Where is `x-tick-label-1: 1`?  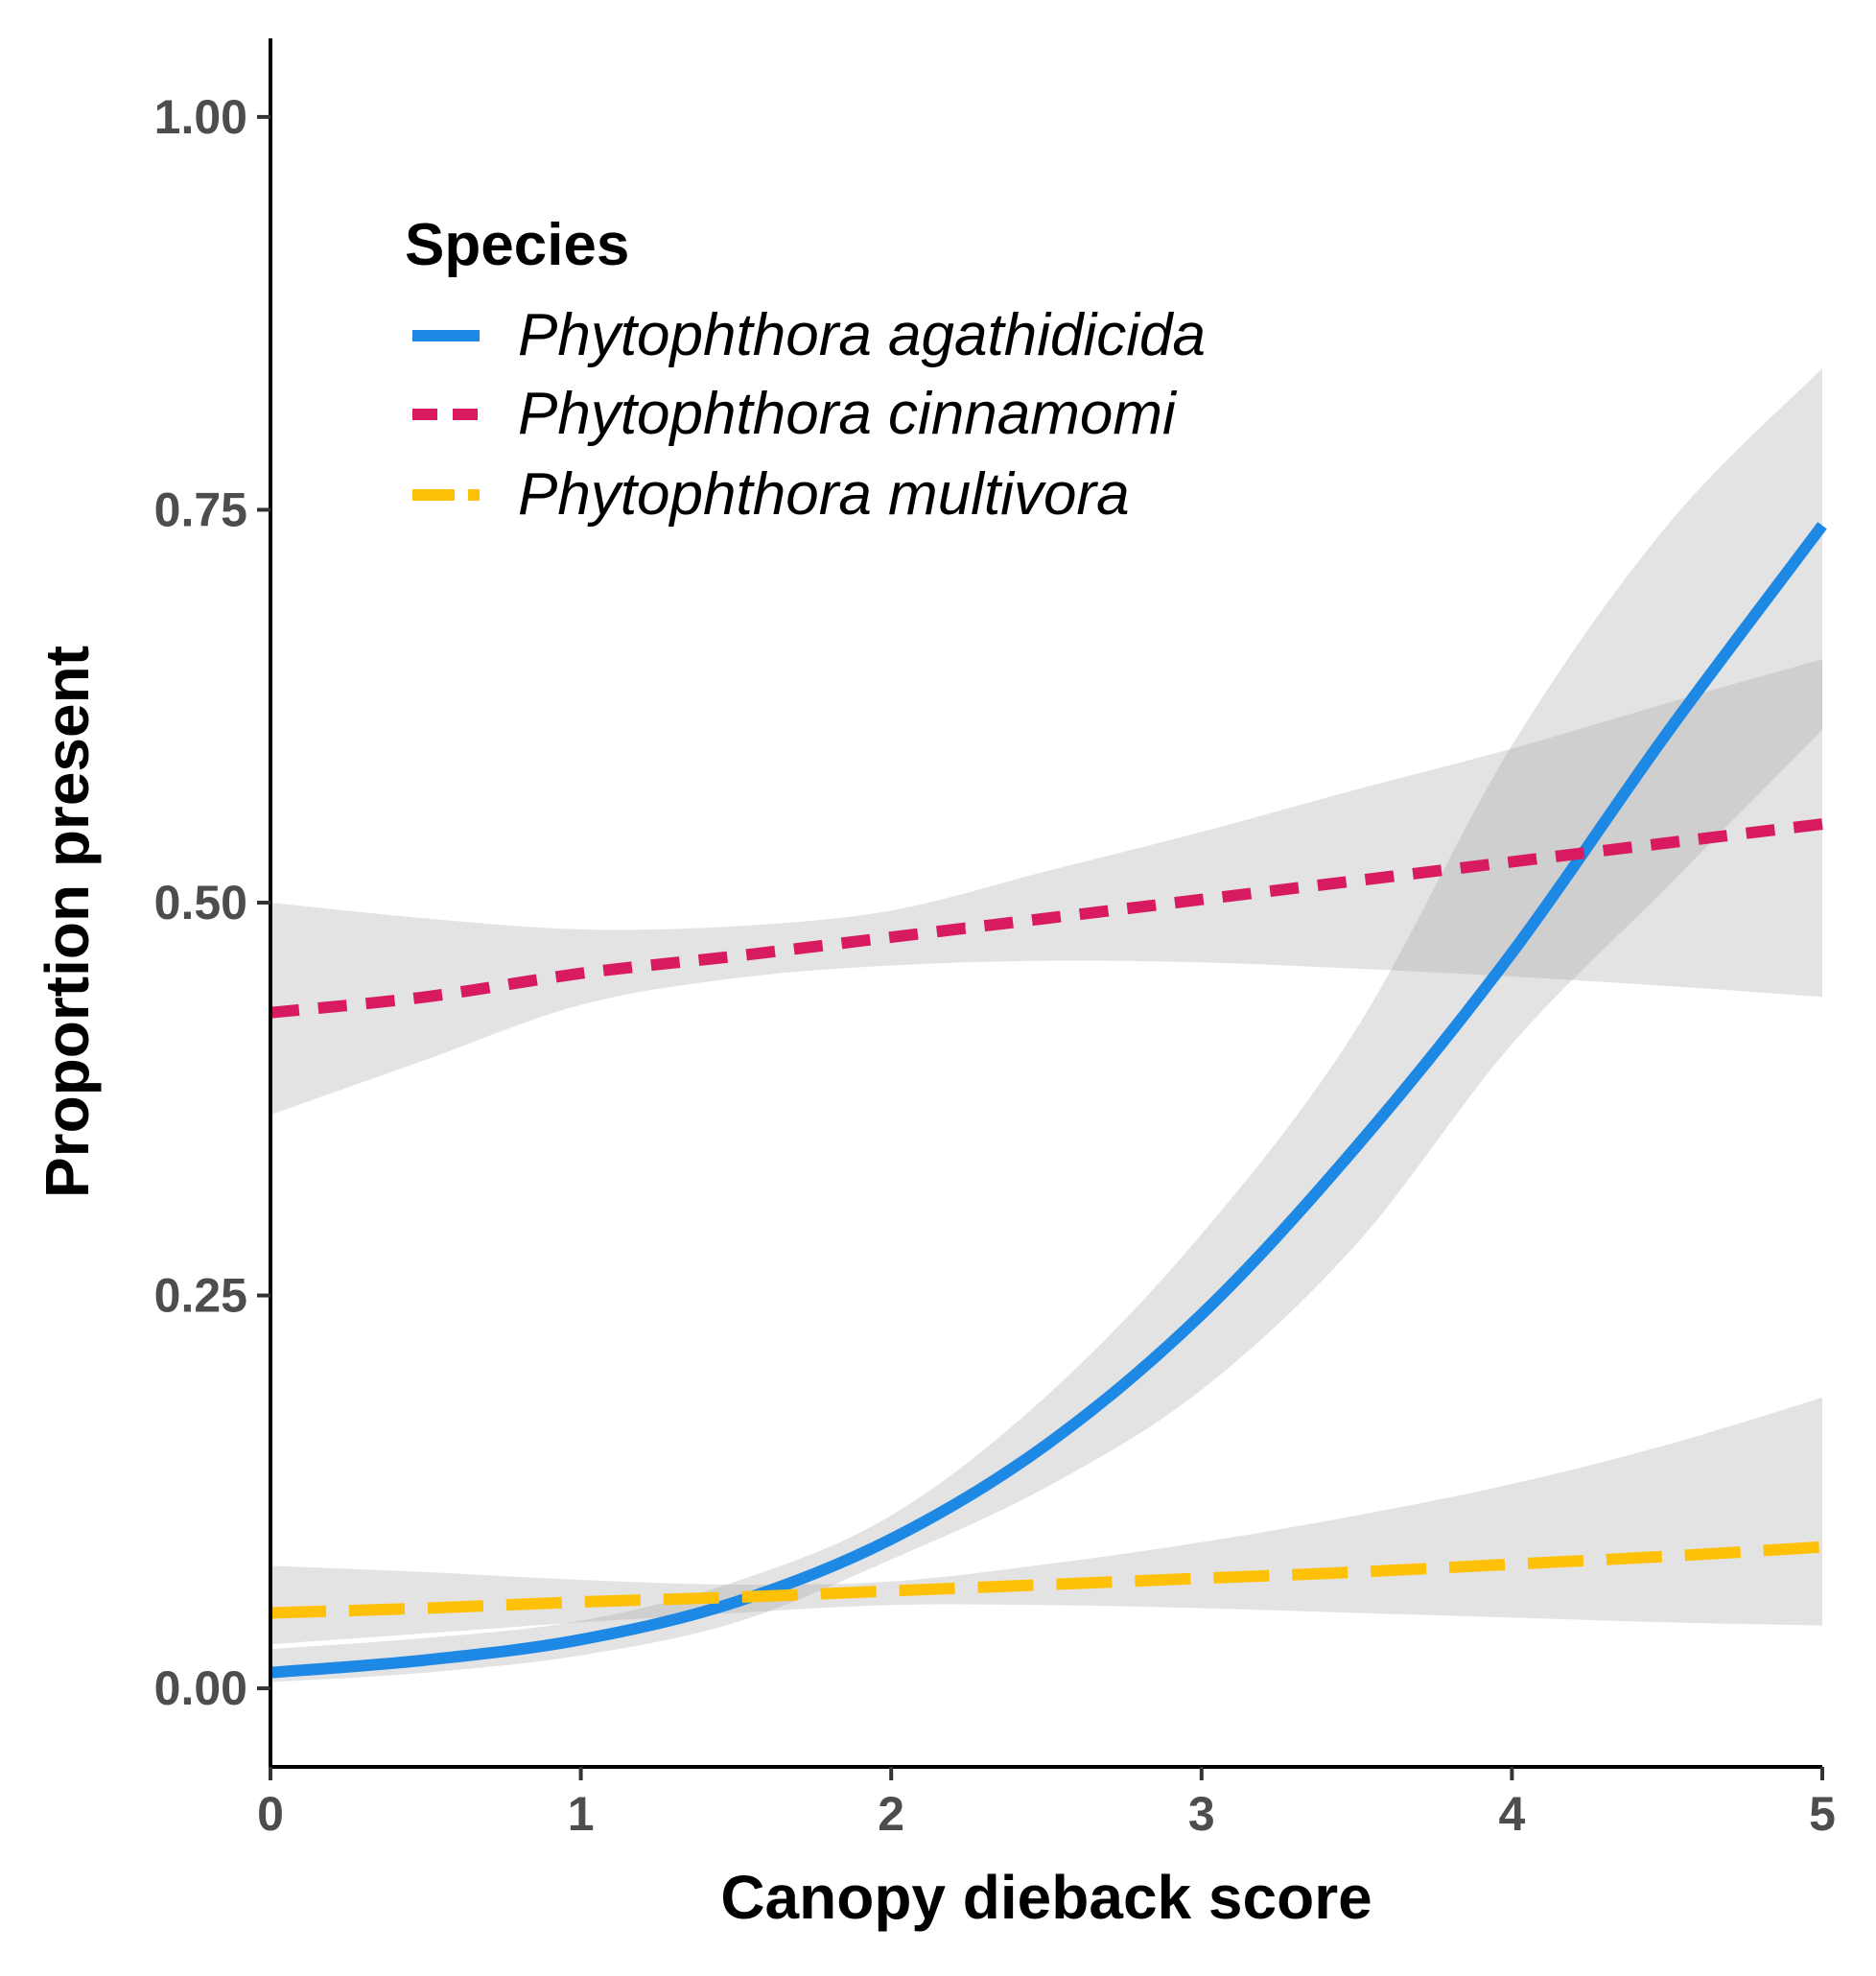 x-tick-label-1: 1 is located at coordinates (581, 1814).